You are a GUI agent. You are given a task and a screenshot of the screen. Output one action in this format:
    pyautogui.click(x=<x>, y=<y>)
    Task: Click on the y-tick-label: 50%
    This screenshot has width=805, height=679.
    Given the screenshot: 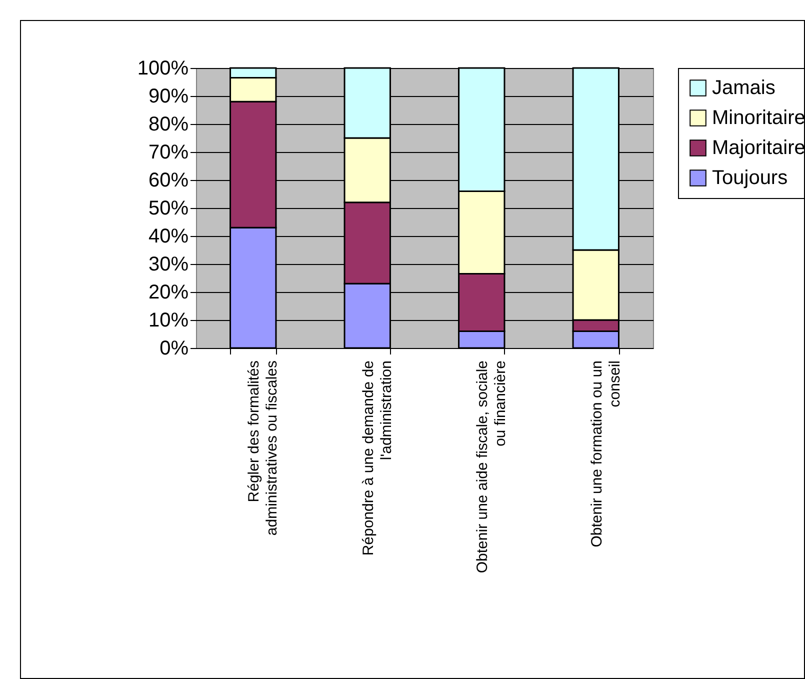 What is the action you would take?
    pyautogui.click(x=168, y=209)
    